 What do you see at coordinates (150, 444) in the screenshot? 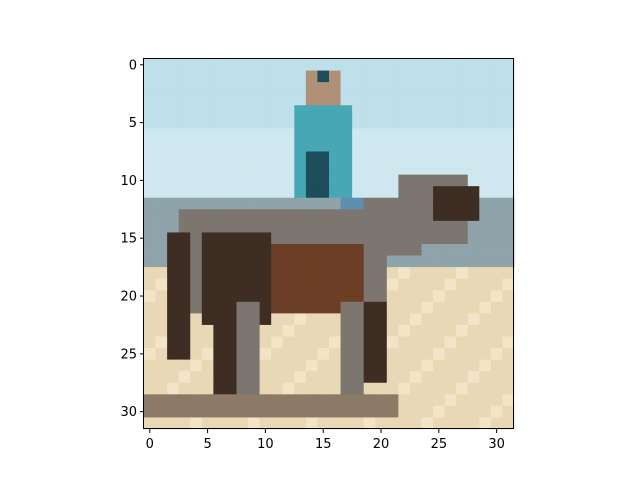
I see `x-tick-label: 0` at bounding box center [150, 444].